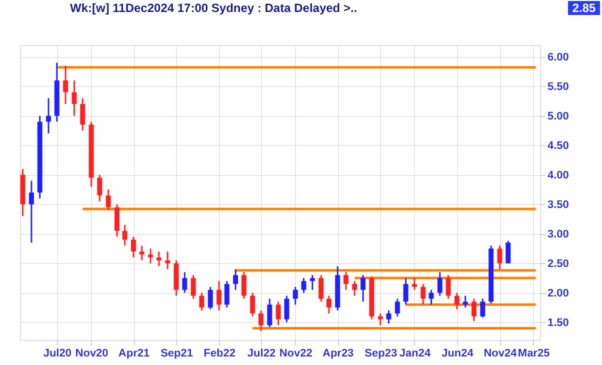  I want to click on x-tick-label: Feb22, so click(220, 354).